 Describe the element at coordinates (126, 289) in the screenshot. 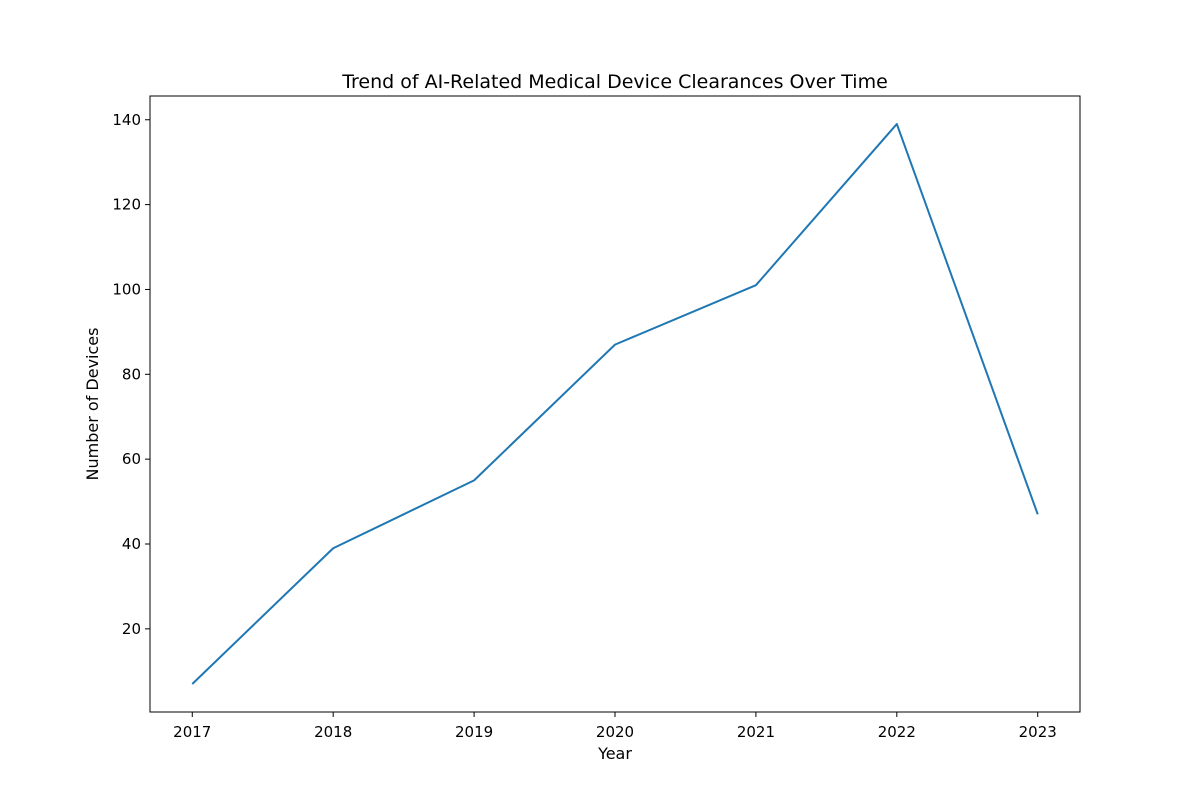

I see `y-tick-label: 100` at that location.